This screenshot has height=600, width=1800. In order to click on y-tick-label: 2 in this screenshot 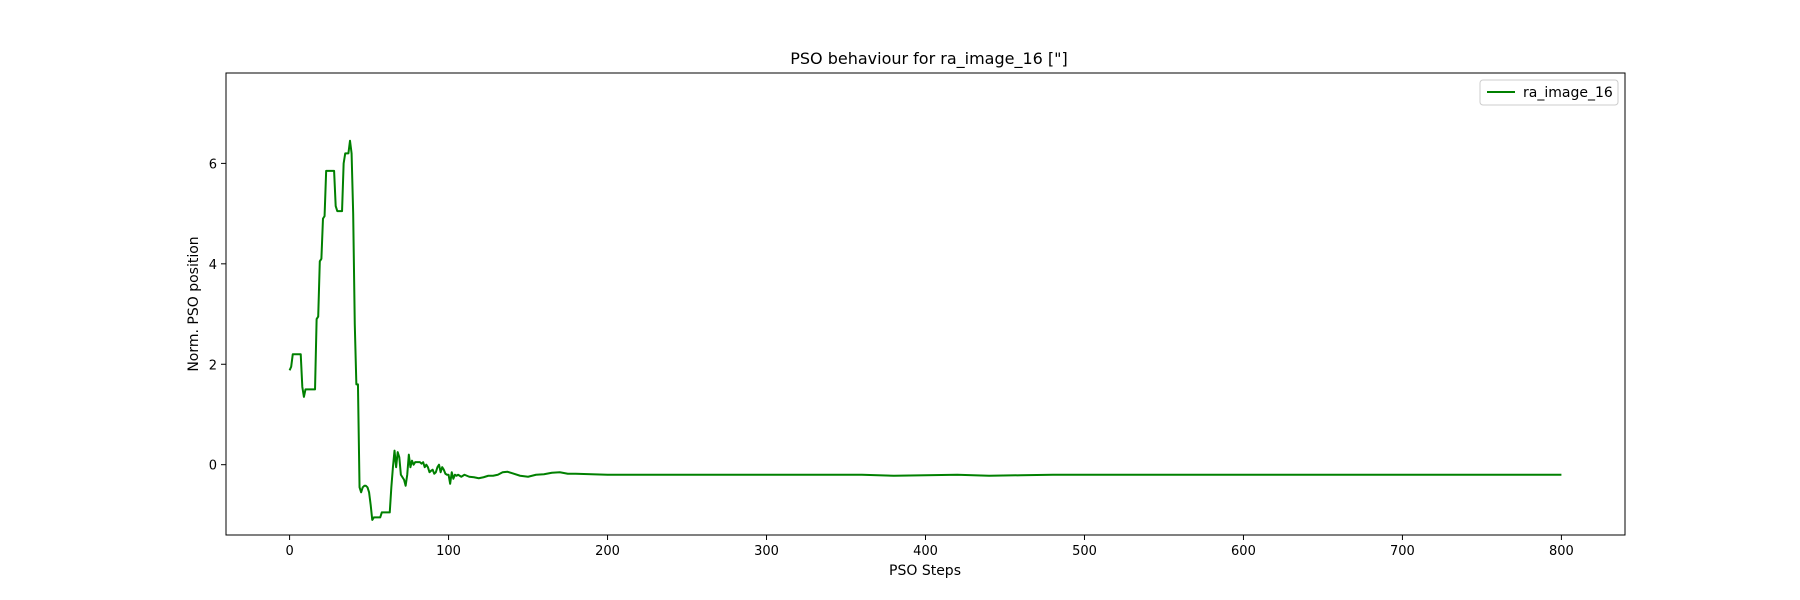, I will do `click(213, 365)`.